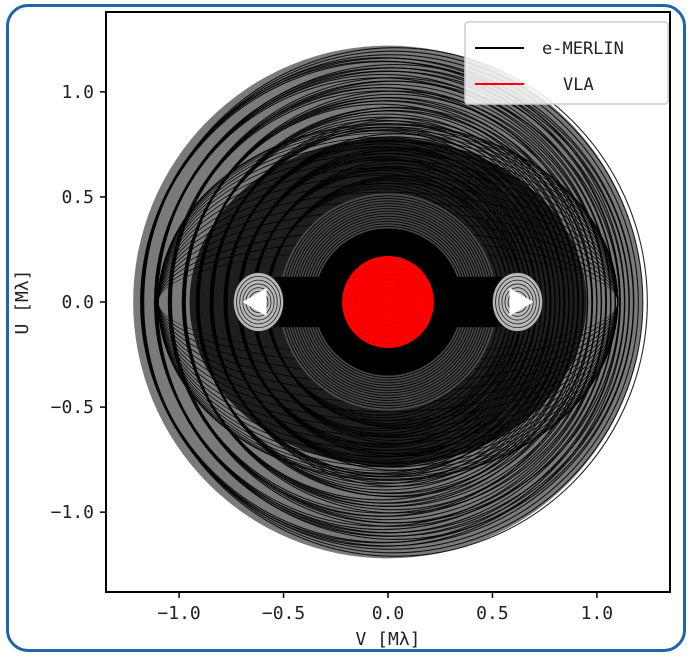 Image resolution: width=696 pixels, height=659 pixels. What do you see at coordinates (597, 613) in the screenshot?
I see `x-tick-label: 1.0` at bounding box center [597, 613].